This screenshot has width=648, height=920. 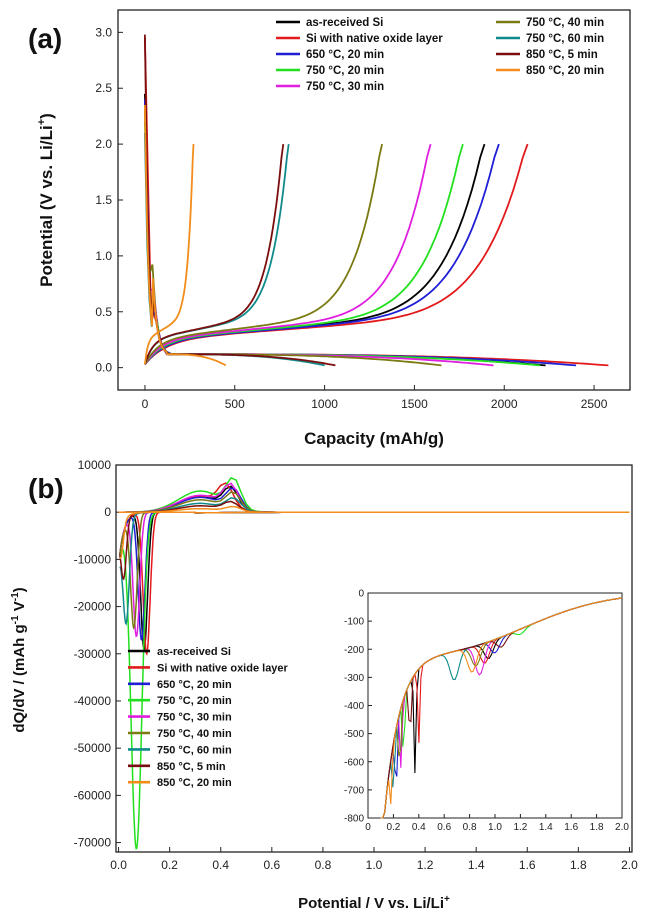 What do you see at coordinates (103, 368) in the screenshot?
I see `panel-a-y-tick-label: 0.0` at bounding box center [103, 368].